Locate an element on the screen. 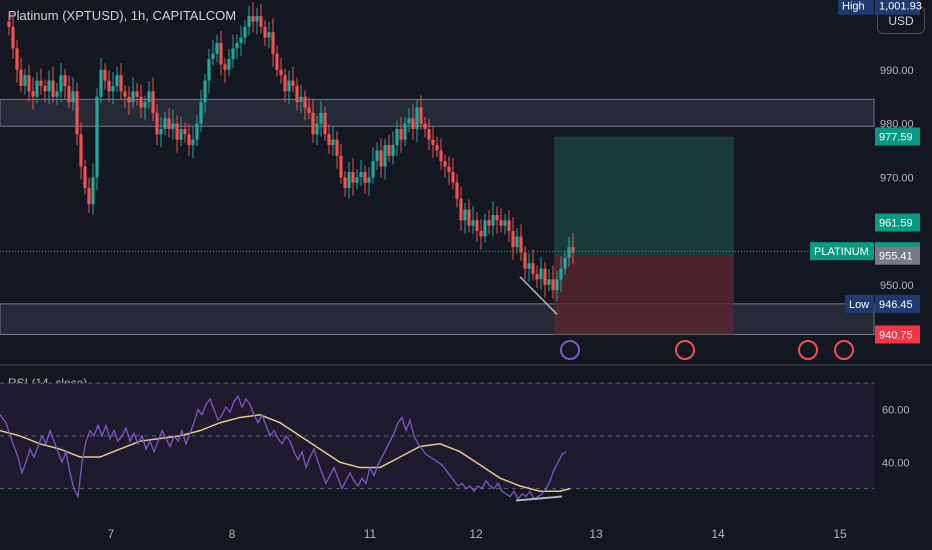 This screenshot has height=550, width=932. price-label: 1,001.93 High is located at coordinates (880, 7).